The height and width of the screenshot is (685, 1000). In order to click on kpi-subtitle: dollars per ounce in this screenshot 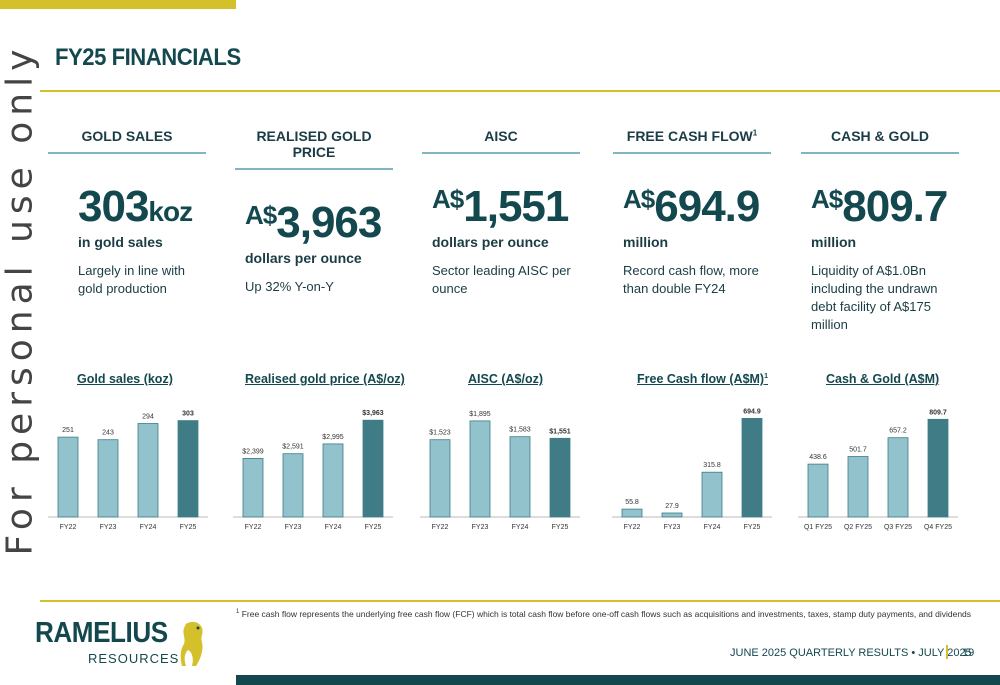, I will do `click(303, 258)`.